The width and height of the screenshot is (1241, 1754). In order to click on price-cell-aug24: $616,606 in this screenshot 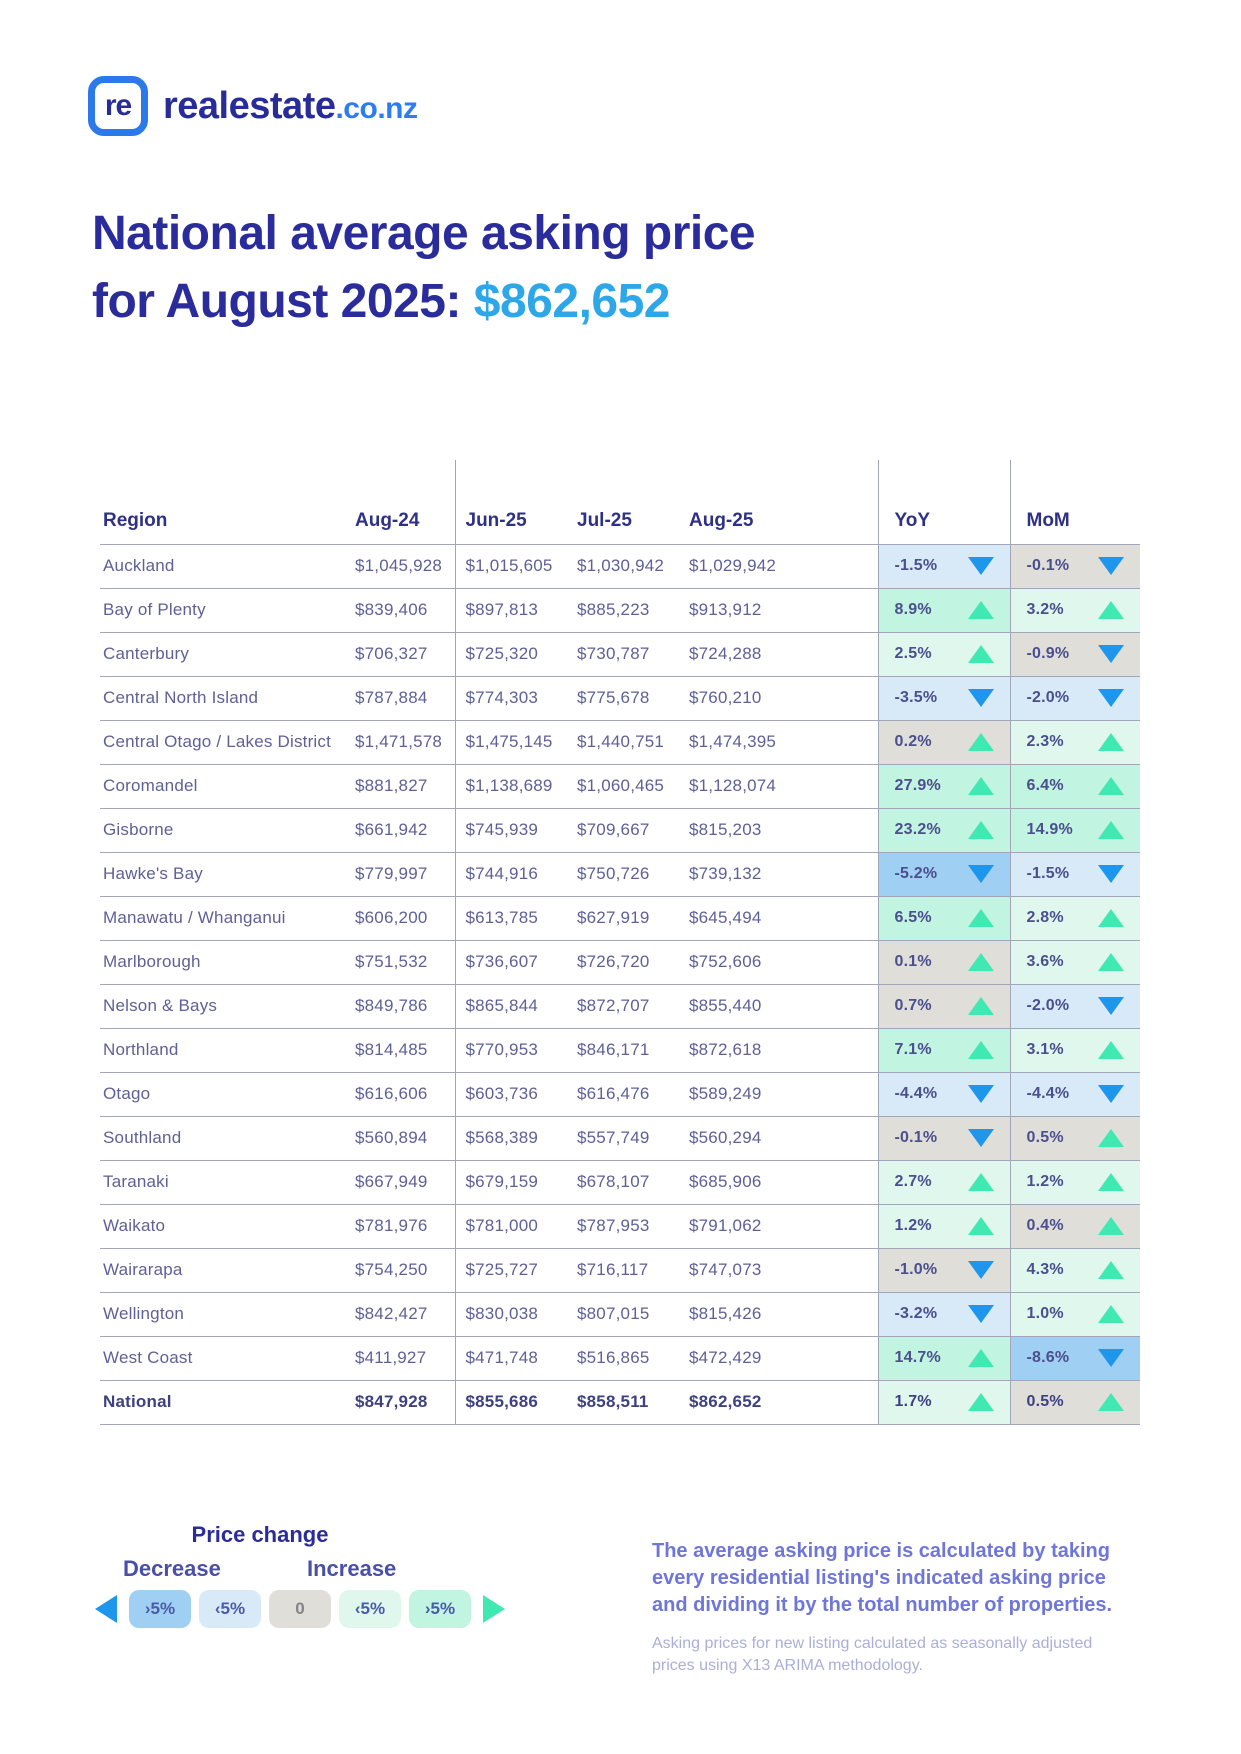, I will do `click(400, 1094)`.